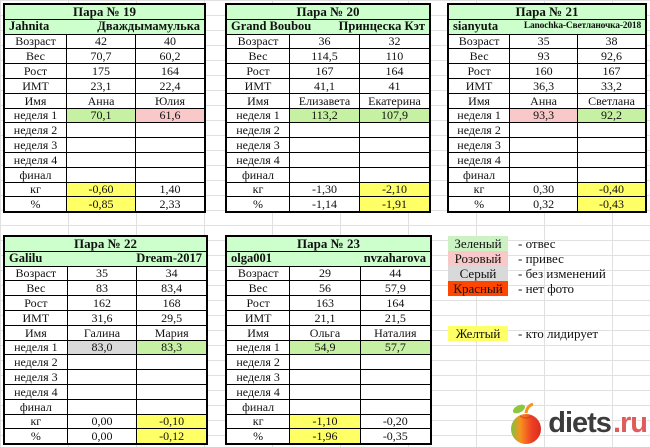  What do you see at coordinates (611, 115) in the screenshot?
I see `value-cell-right: 92,2` at bounding box center [611, 115].